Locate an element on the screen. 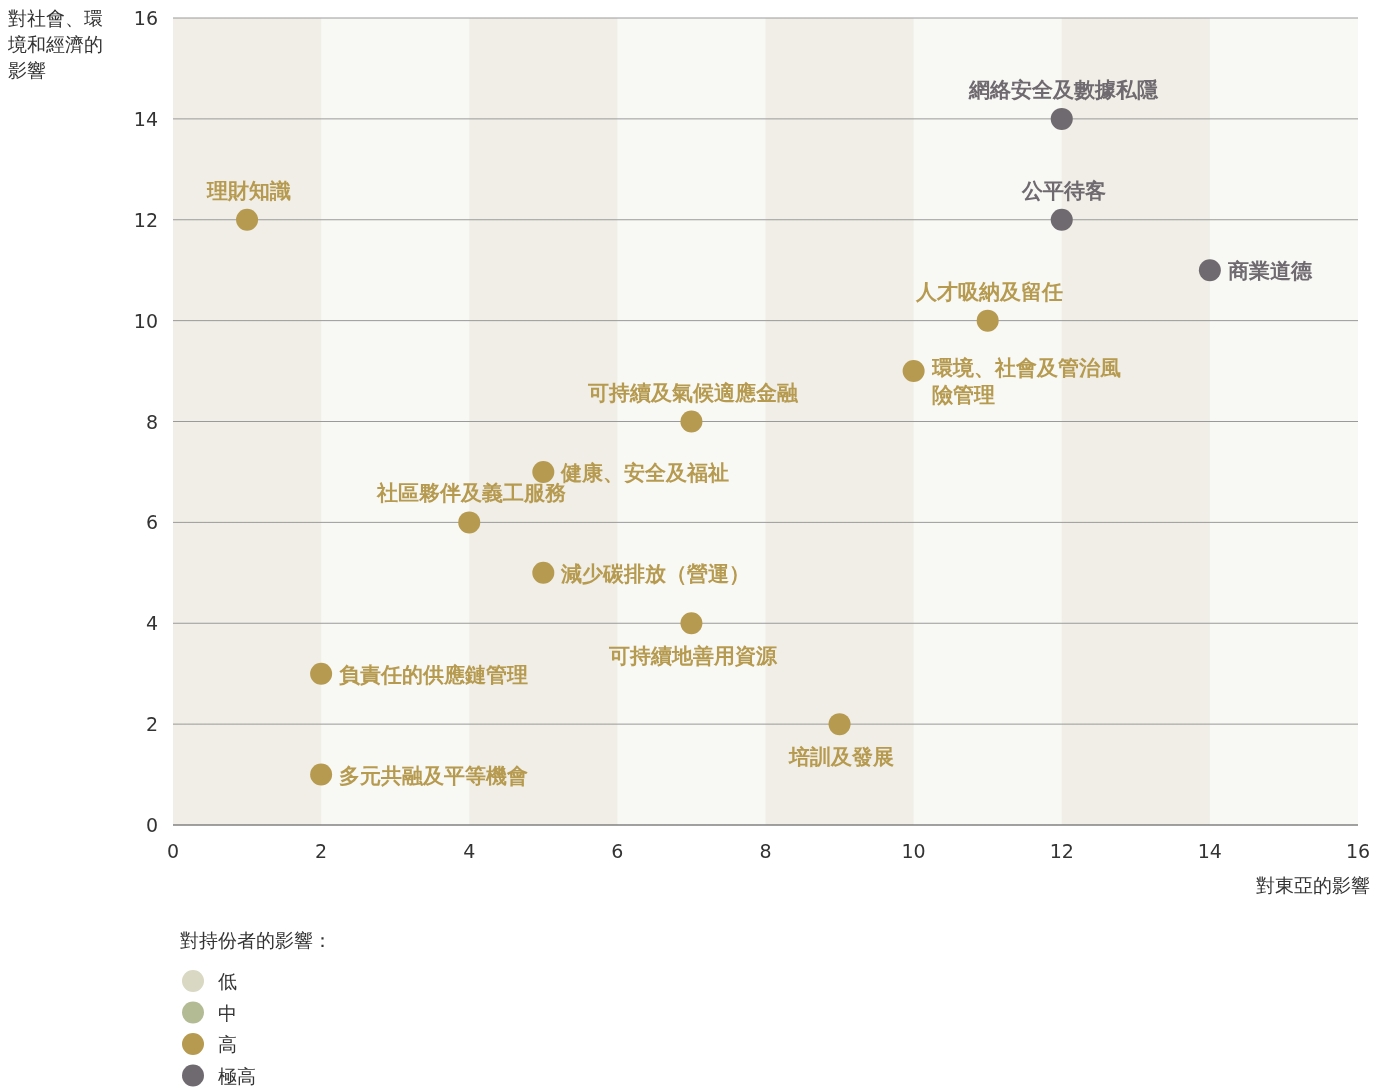 The height and width of the screenshot is (1088, 1385). legend-title: 對持份者的影響： is located at coordinates (256, 940).